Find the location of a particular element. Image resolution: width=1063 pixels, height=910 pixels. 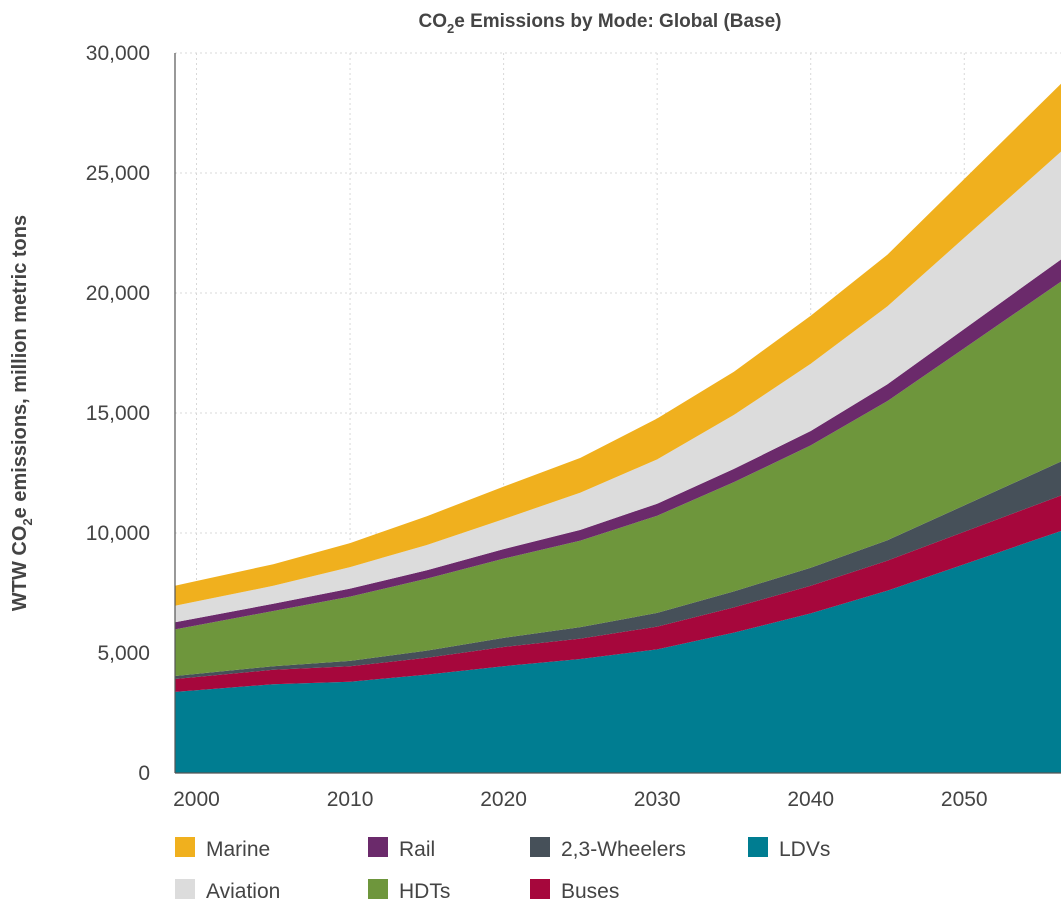

x-tick-label-1: 2010 is located at coordinates (350, 799).